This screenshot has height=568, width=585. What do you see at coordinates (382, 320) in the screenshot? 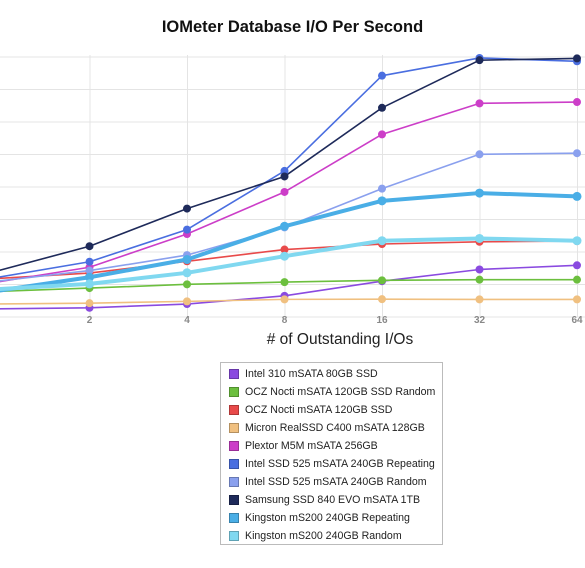
I see `x-tick-label: 16` at bounding box center [382, 320].